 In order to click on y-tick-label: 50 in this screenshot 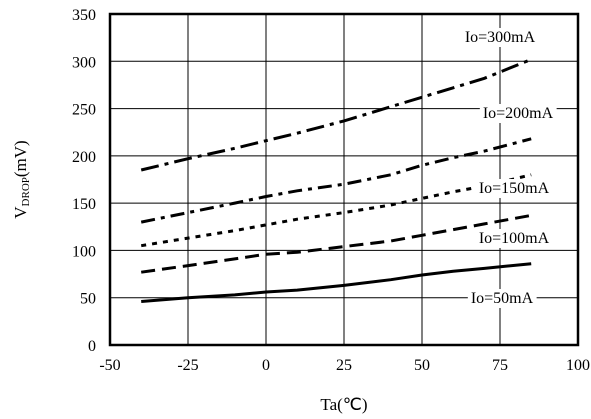, I will do `click(88, 299)`.